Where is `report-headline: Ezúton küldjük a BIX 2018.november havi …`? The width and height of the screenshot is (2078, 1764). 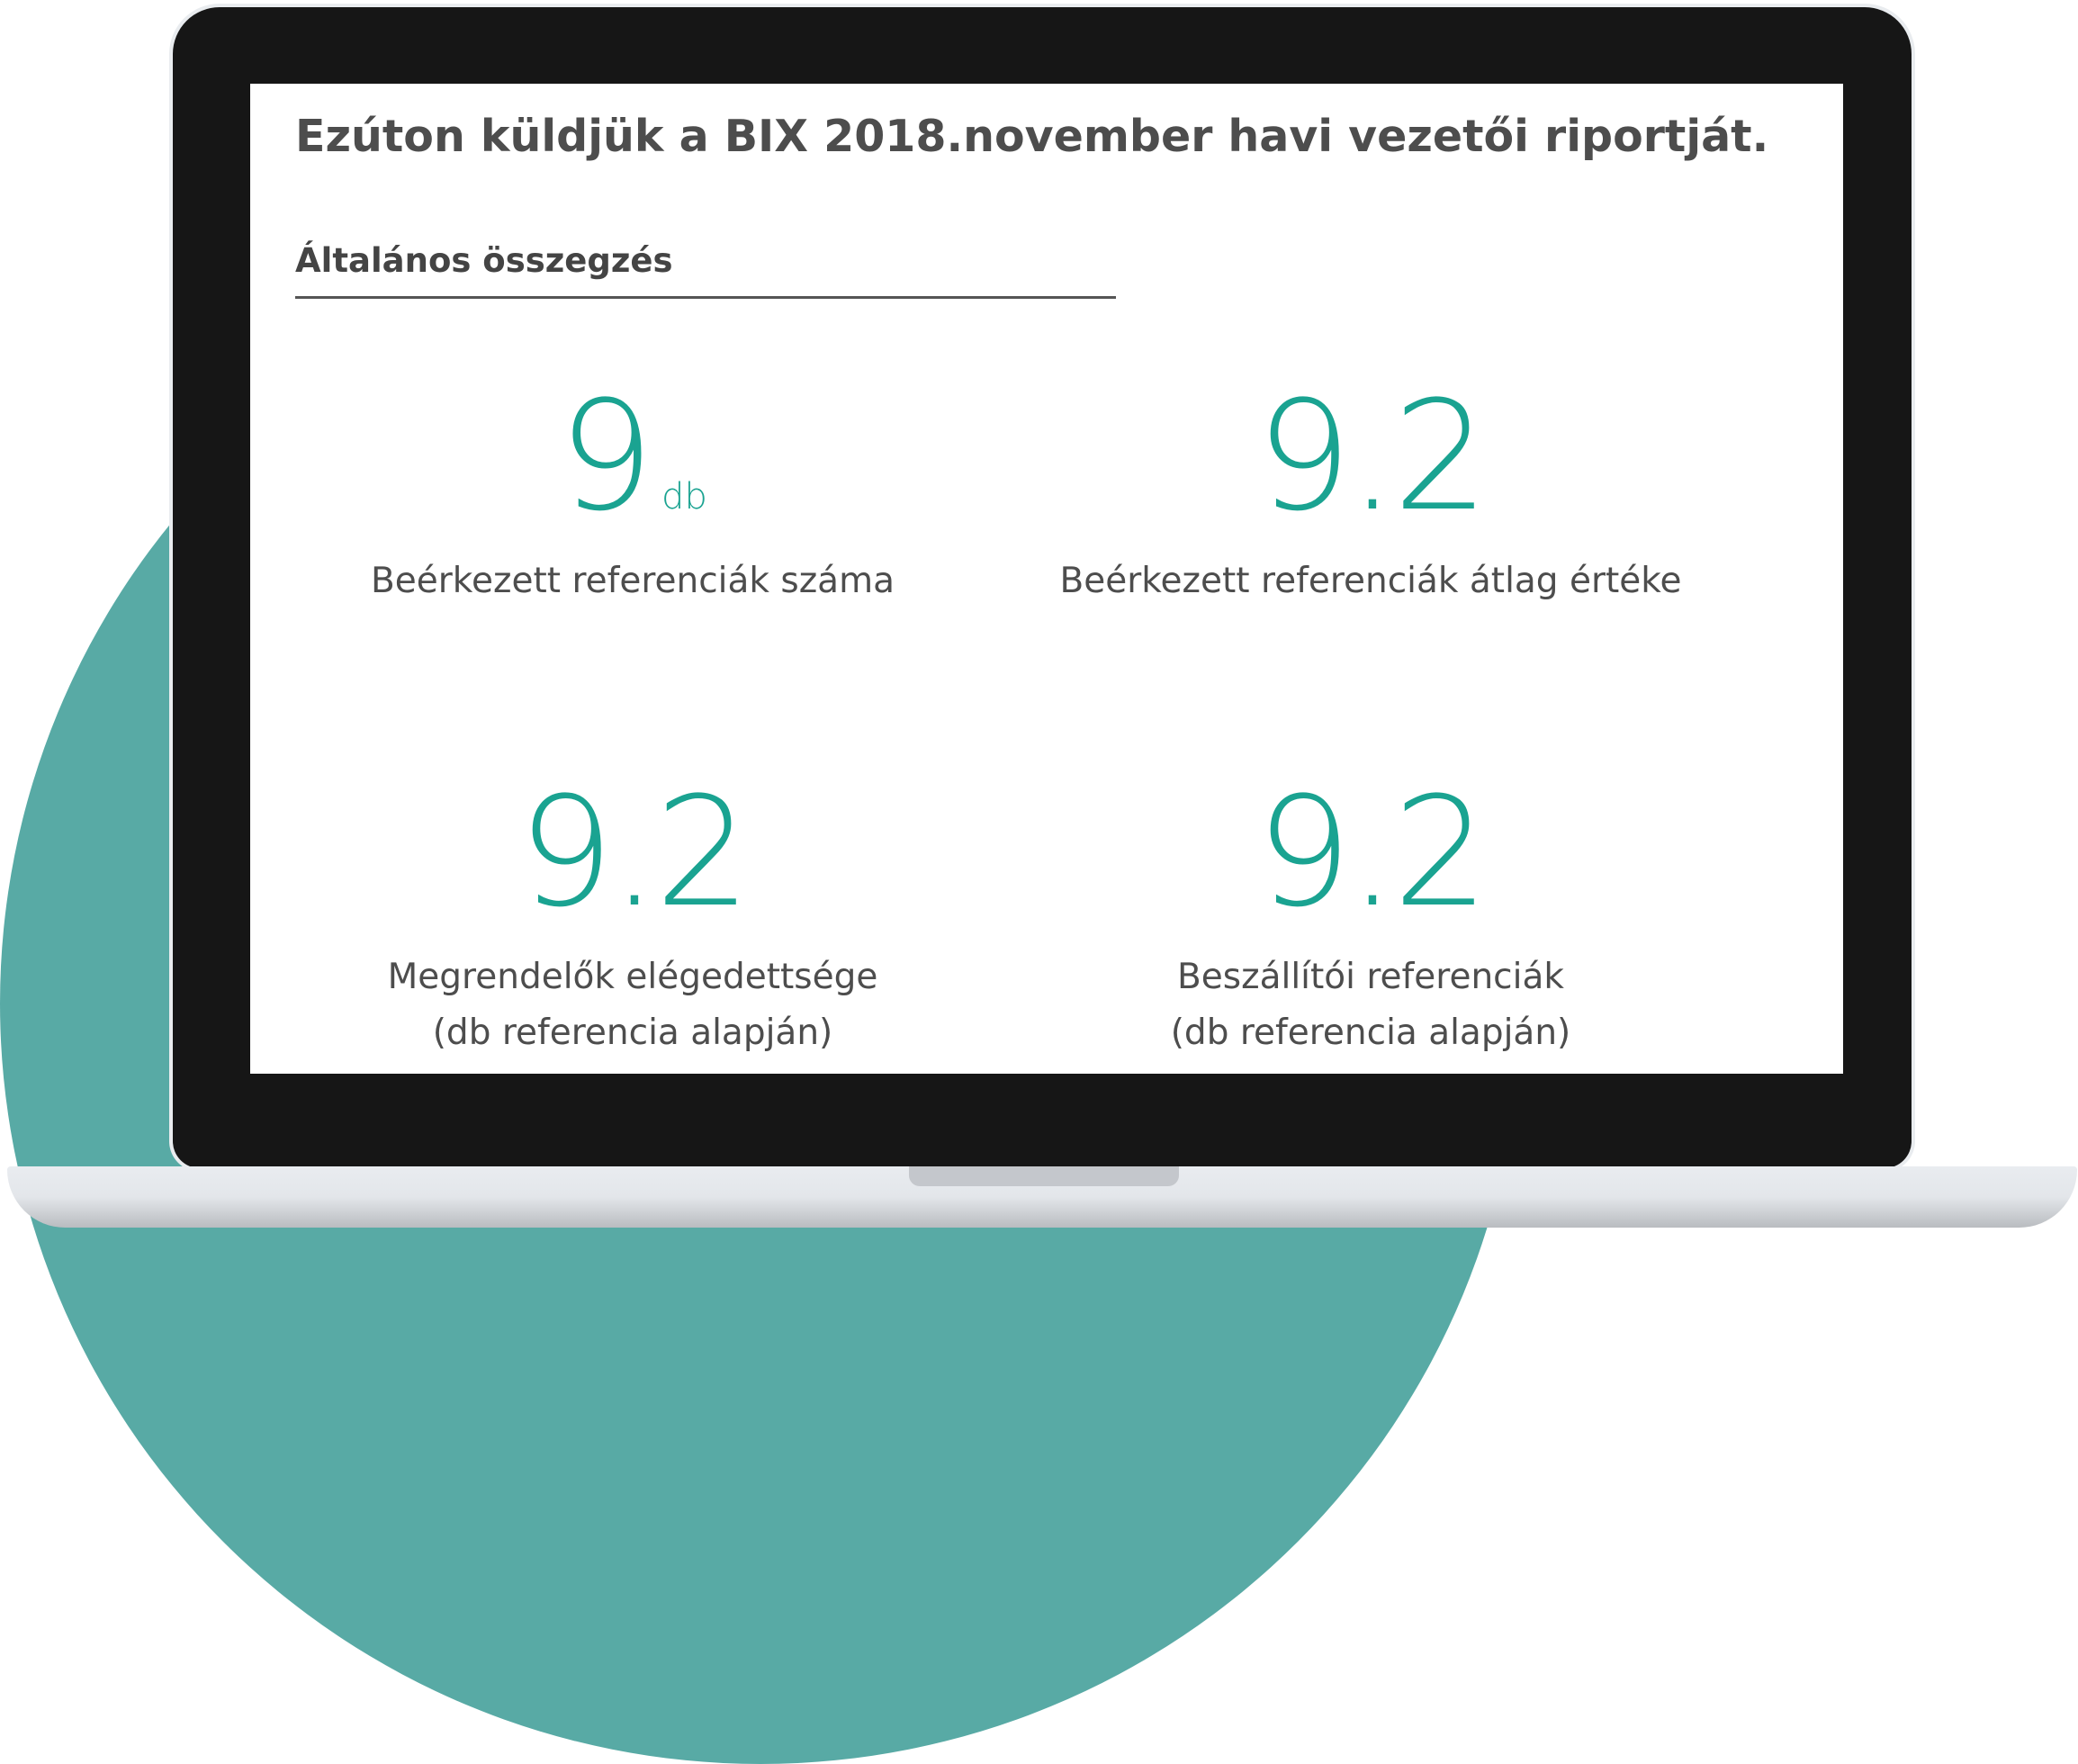
report-headline: Ezúton küldjük a BIX 2018.november havi … is located at coordinates (1032, 137).